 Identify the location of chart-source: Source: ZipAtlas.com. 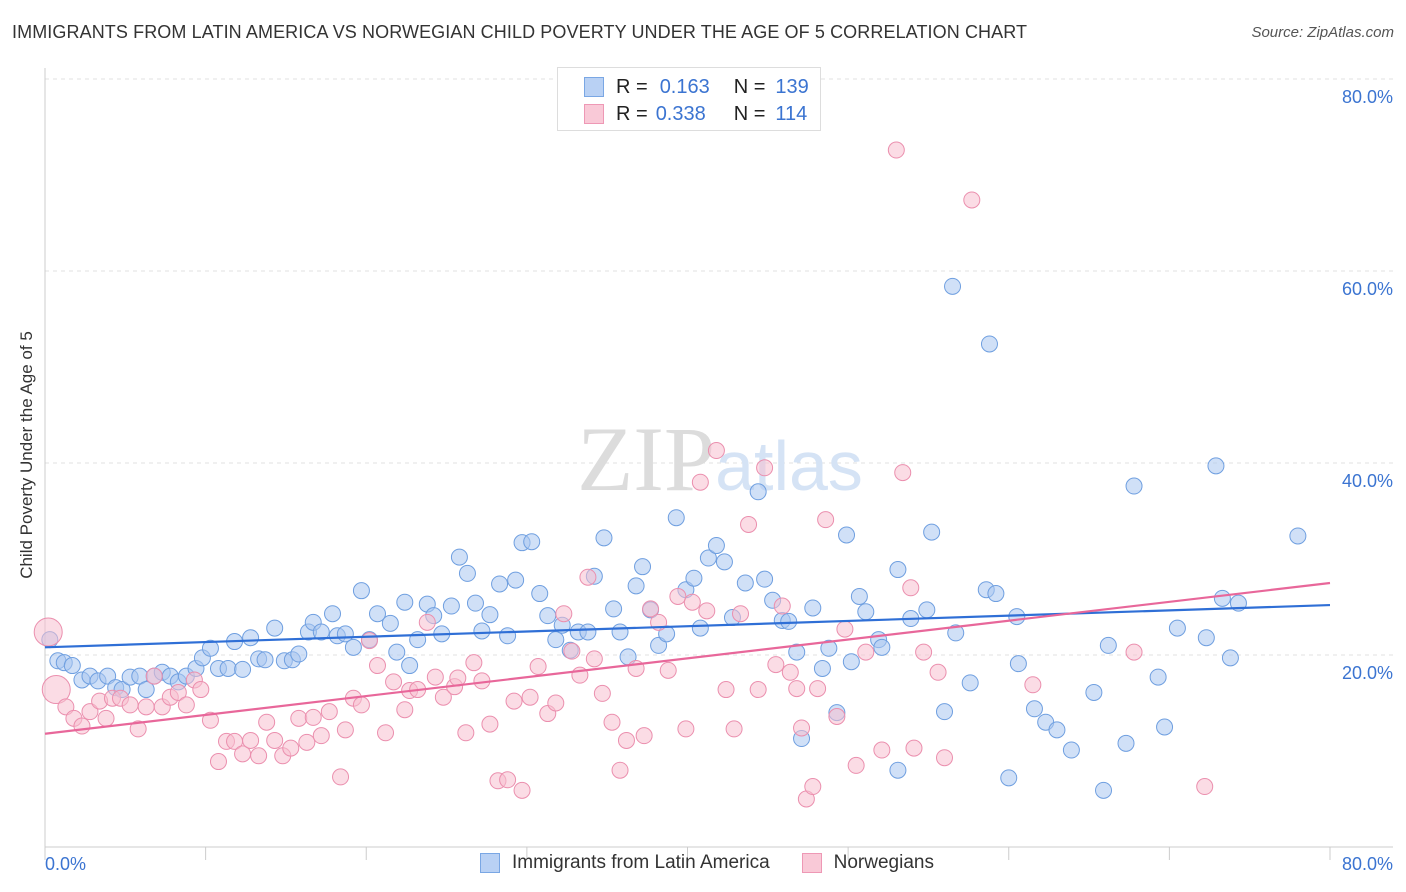
(1322, 32).